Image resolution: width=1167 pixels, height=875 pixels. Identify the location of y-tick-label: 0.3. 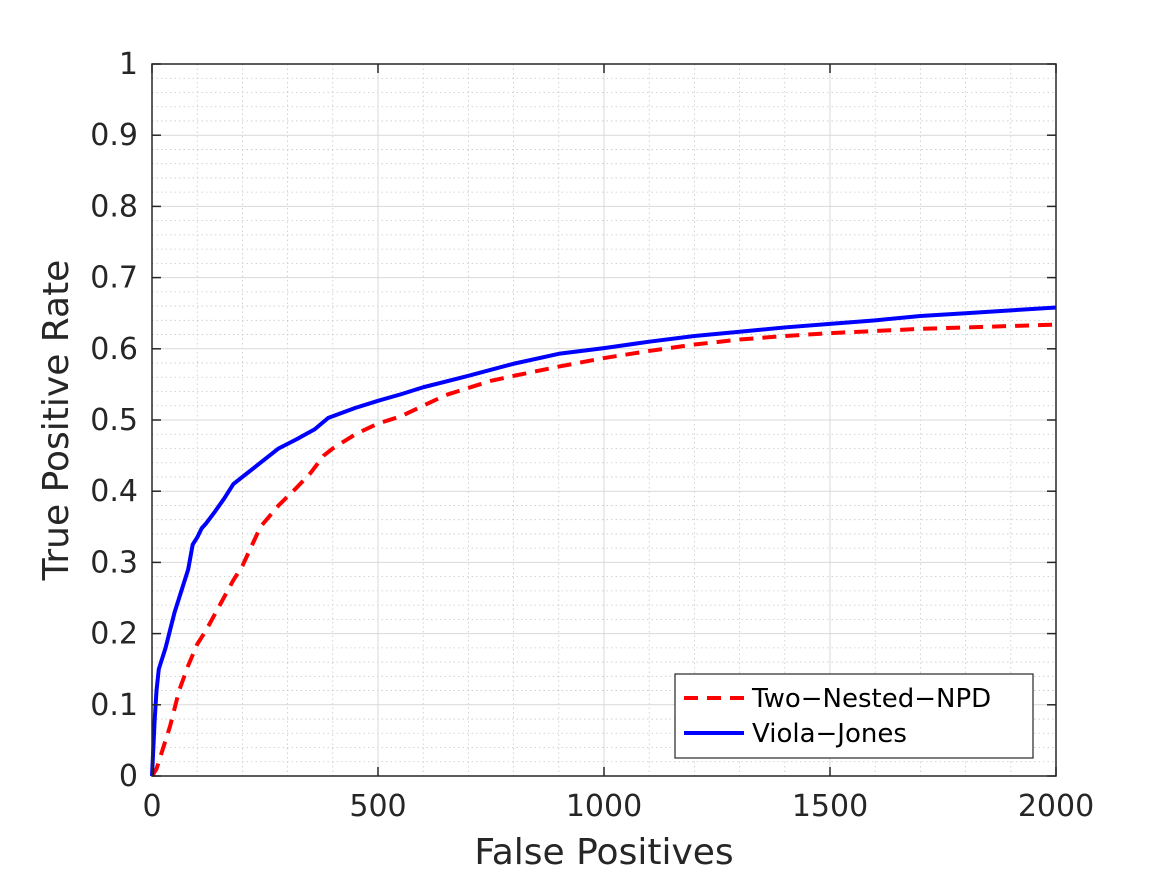
(114, 562).